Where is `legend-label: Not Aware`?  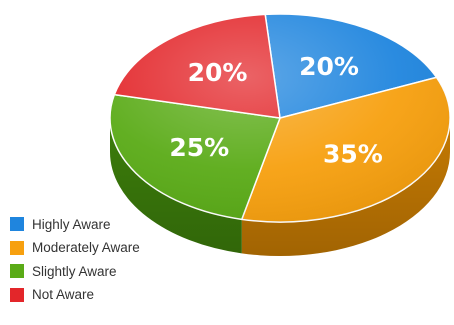
legend-label: Not Aware is located at coordinates (63, 294).